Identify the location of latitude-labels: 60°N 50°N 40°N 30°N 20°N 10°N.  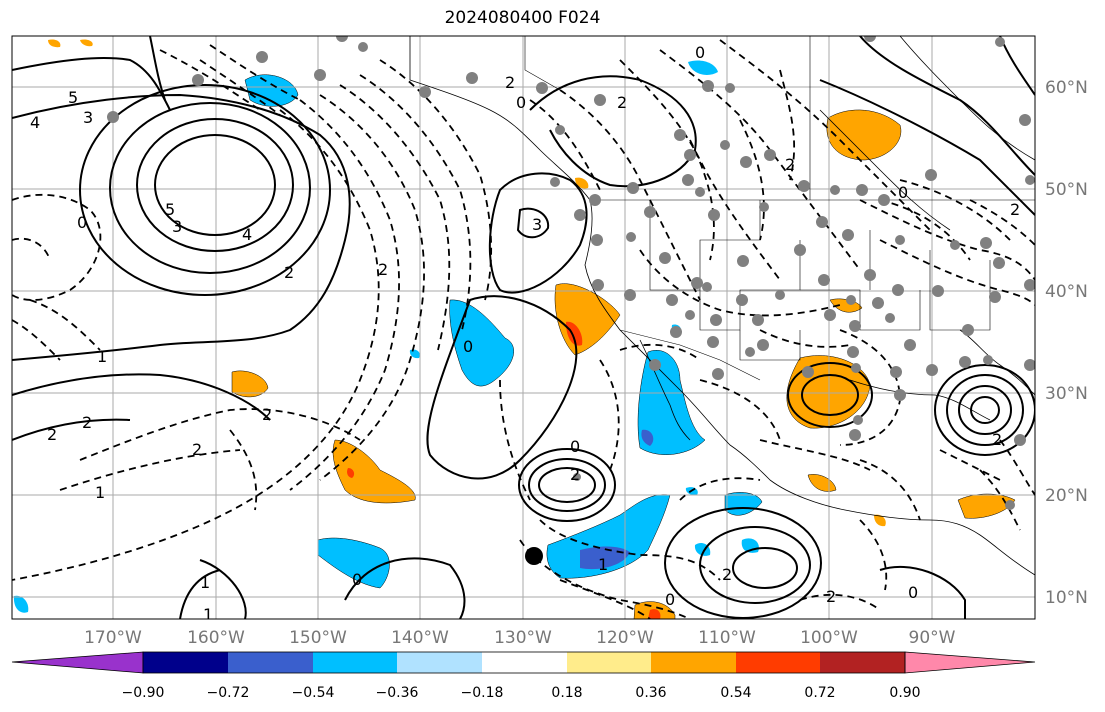
(1066, 343).